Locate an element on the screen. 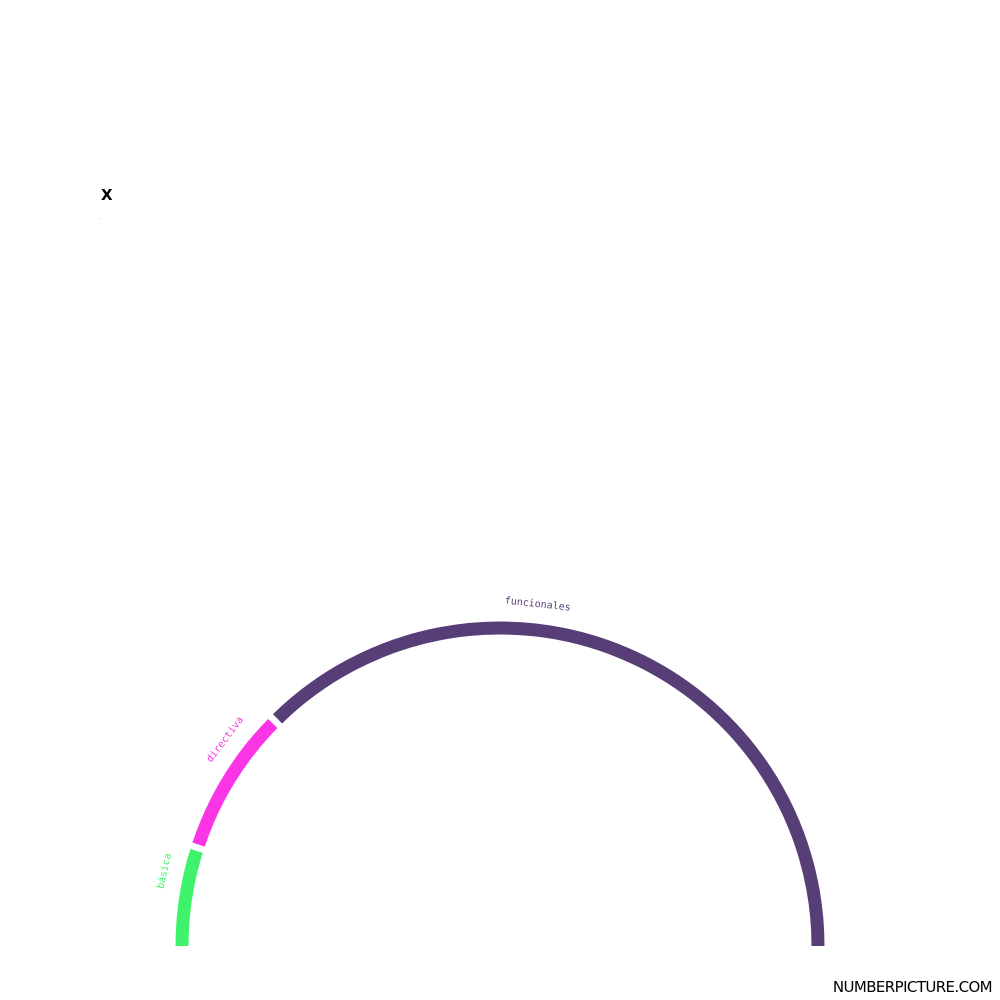 The image size is (1000, 1000). segment-label-3: funcionales is located at coordinates (537, 604).